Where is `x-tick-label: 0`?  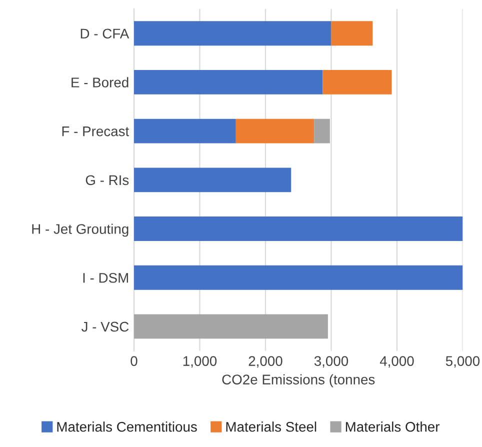 x-tick-label: 0 is located at coordinates (134, 361).